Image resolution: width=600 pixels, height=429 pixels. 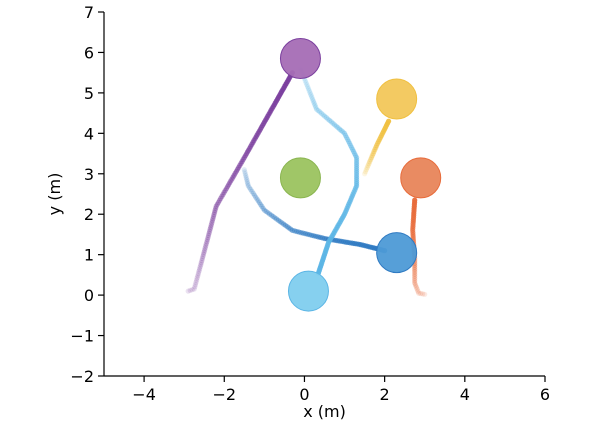 I want to click on x-tick-label: 2, so click(x=385, y=394).